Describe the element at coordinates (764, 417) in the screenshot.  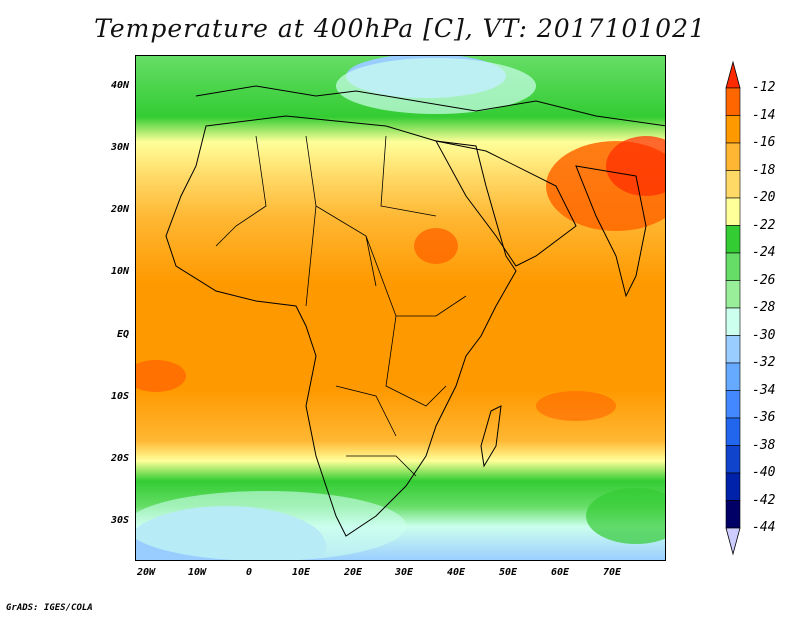
I see `colorbar-label: -36` at that location.